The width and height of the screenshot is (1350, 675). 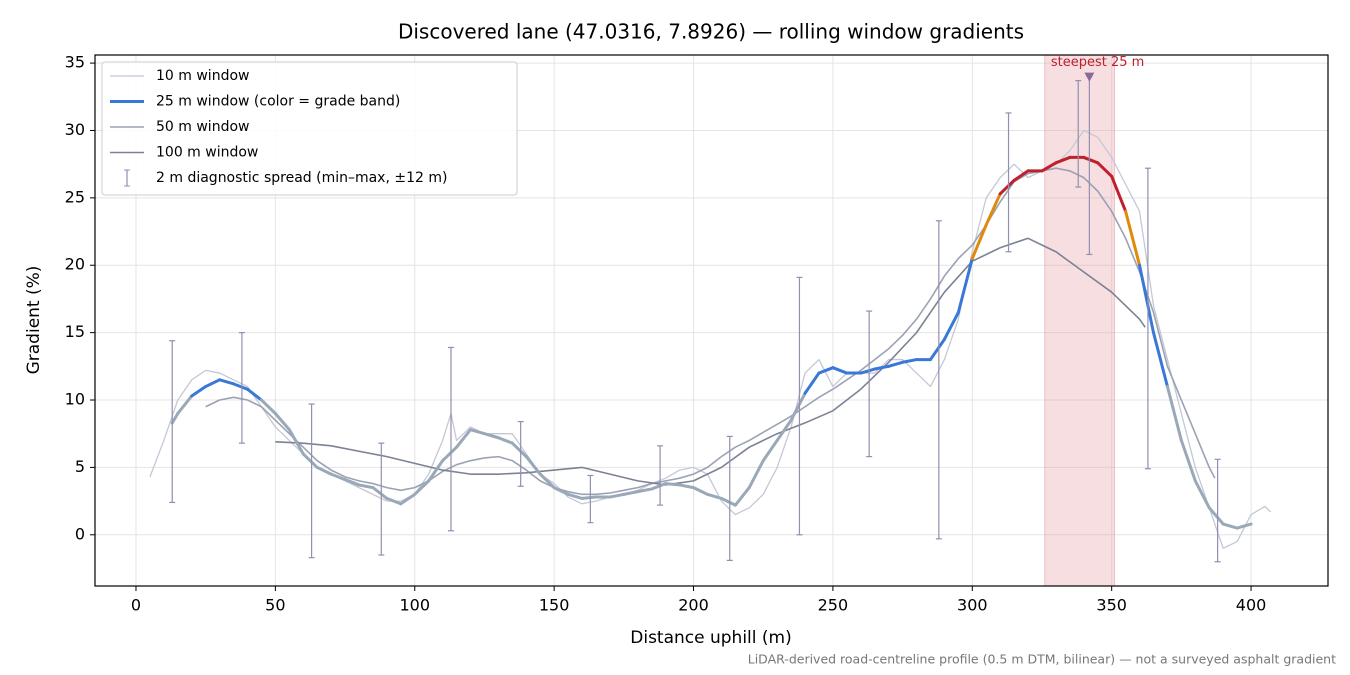 I want to click on legend-label: 10 m window, so click(x=202, y=76).